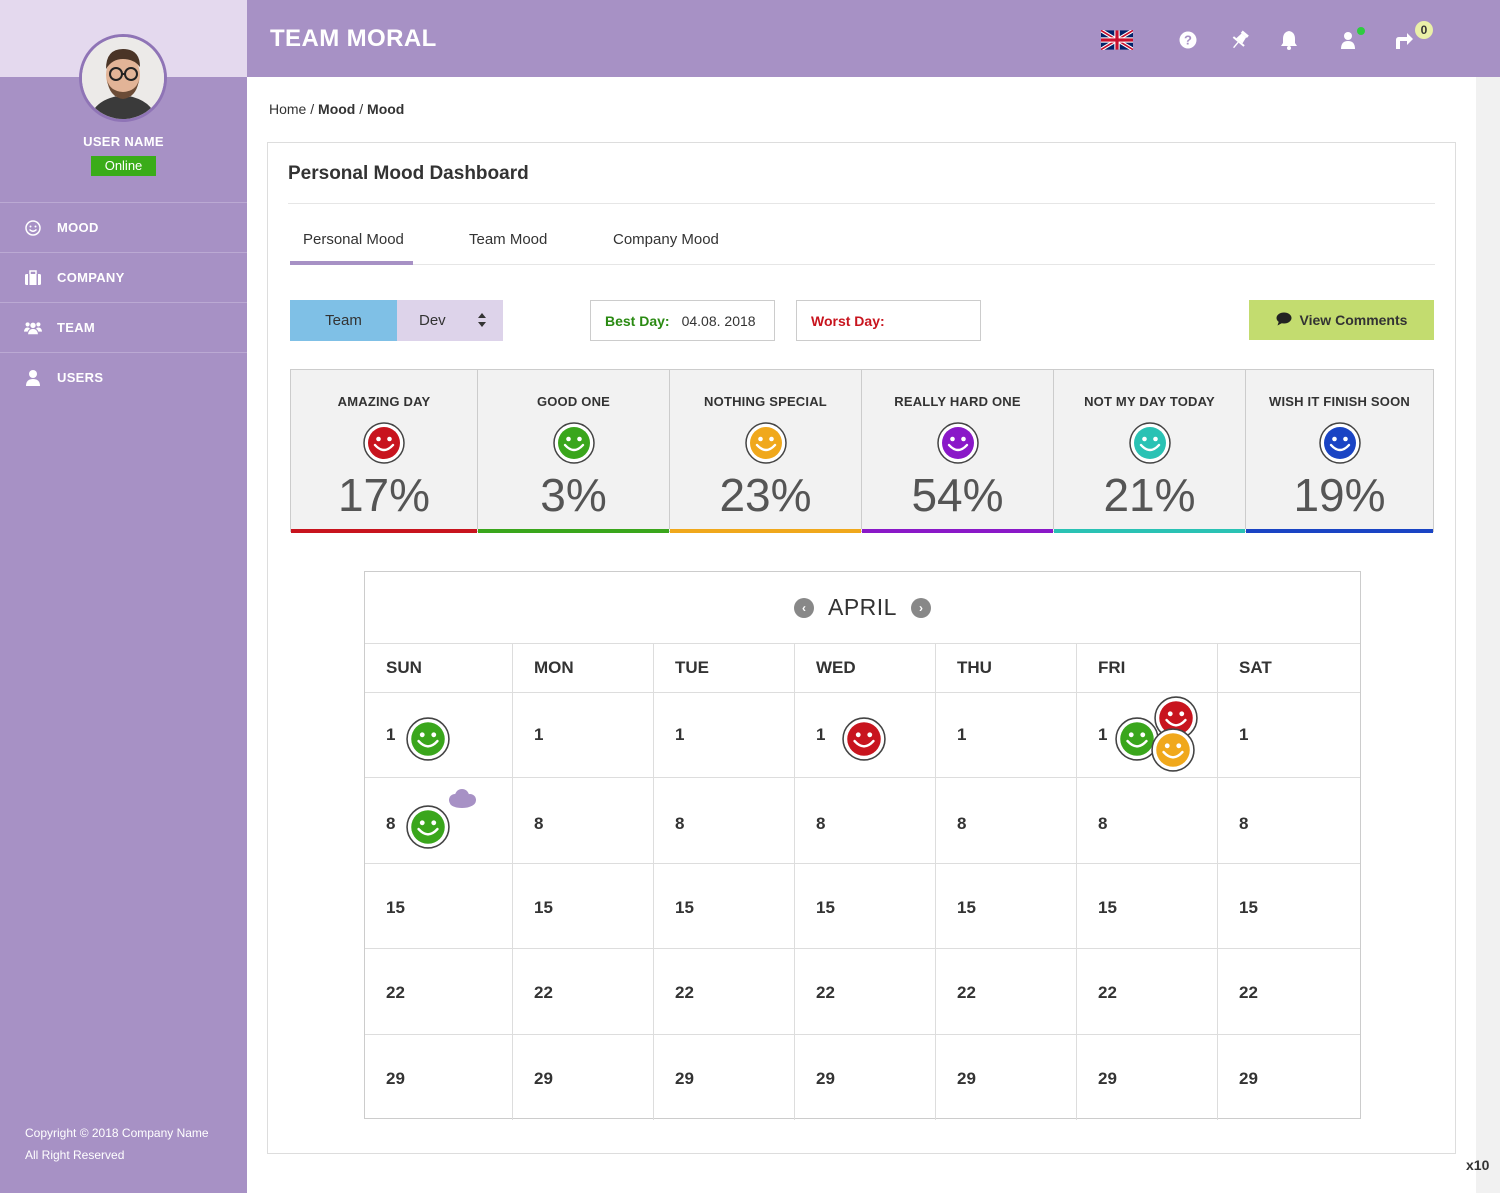  I want to click on dev-select-value: Dev, so click(432, 320).